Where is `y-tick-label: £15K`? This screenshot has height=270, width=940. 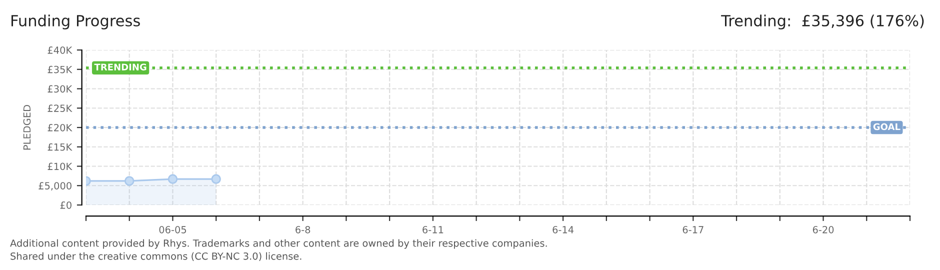 y-tick-label: £15K is located at coordinates (60, 147).